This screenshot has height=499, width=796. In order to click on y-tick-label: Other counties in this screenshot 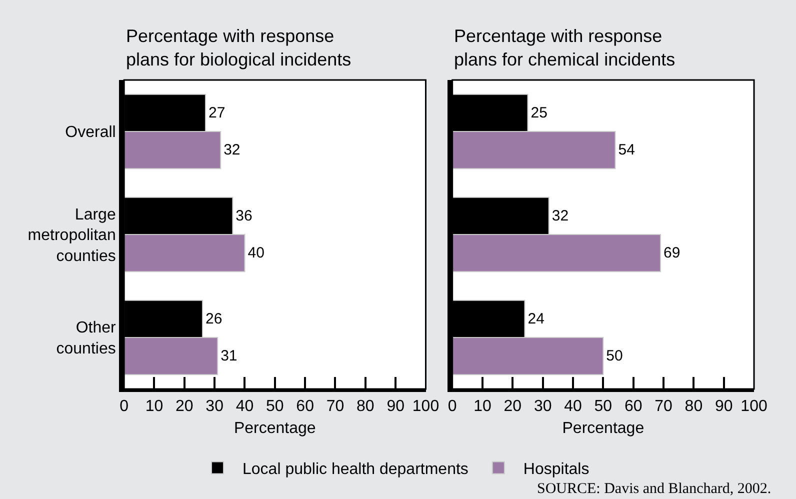, I will do `click(86, 339)`.